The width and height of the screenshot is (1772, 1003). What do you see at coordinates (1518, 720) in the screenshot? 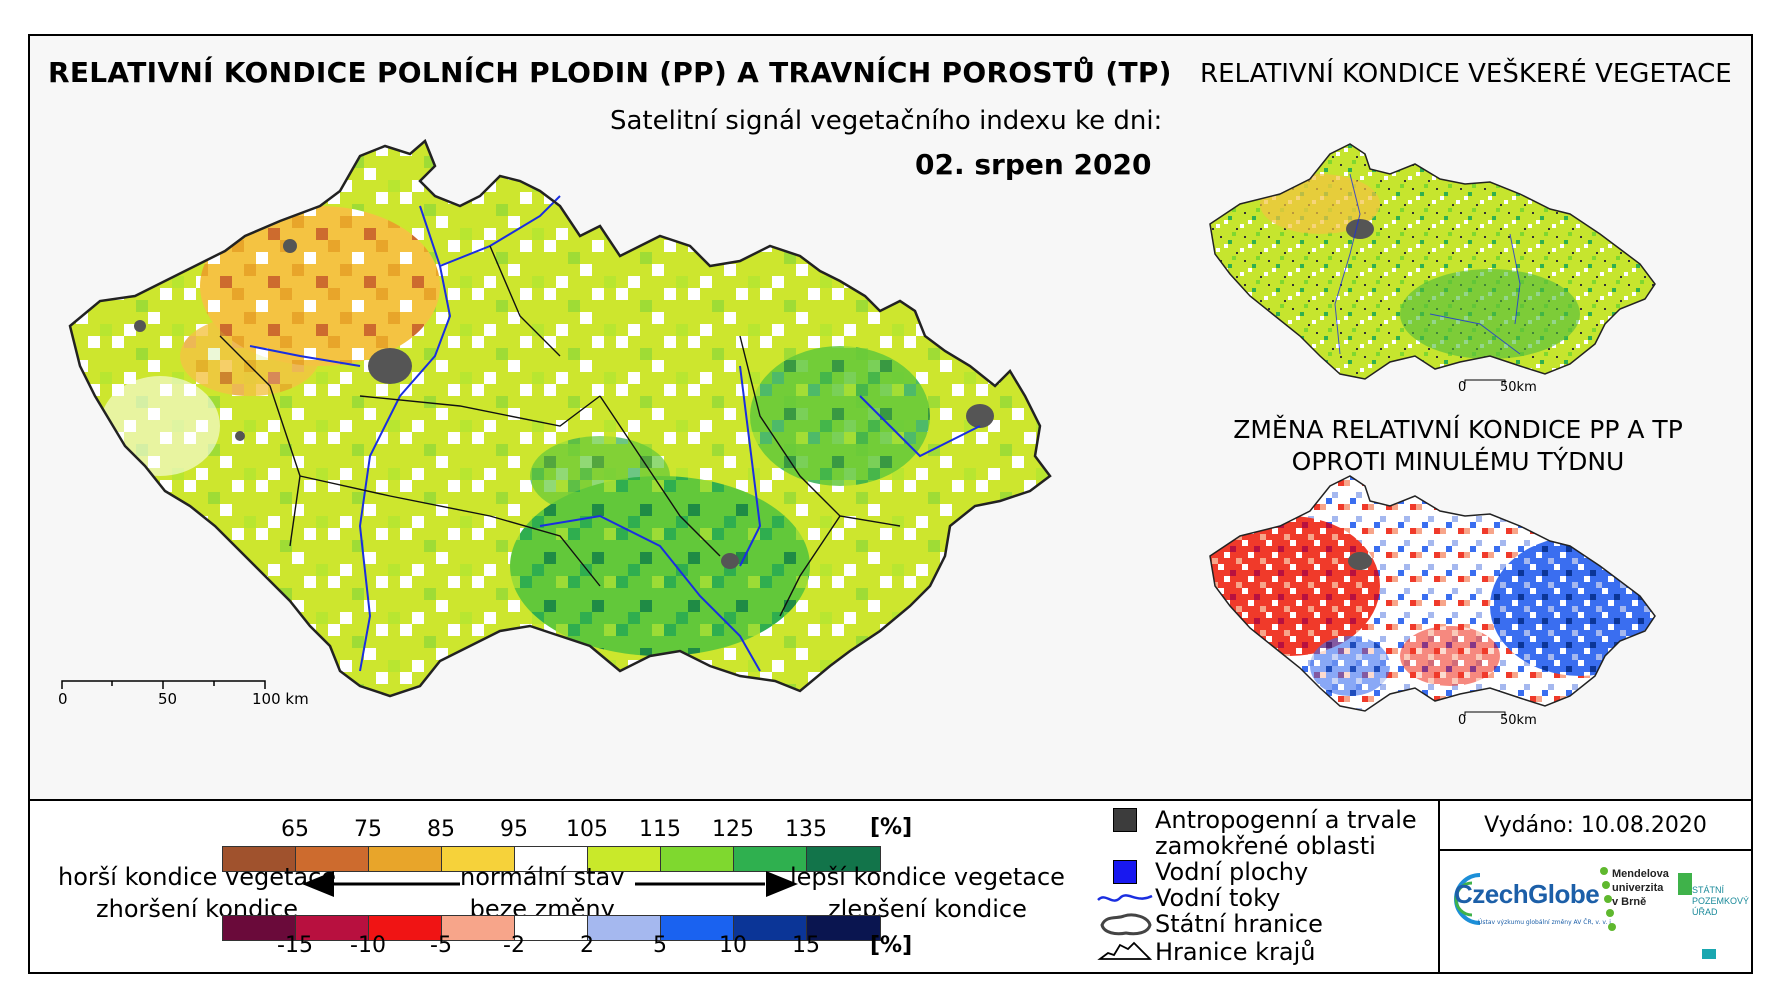
I see `bottom-scale-label-50: 50km` at bounding box center [1518, 720].